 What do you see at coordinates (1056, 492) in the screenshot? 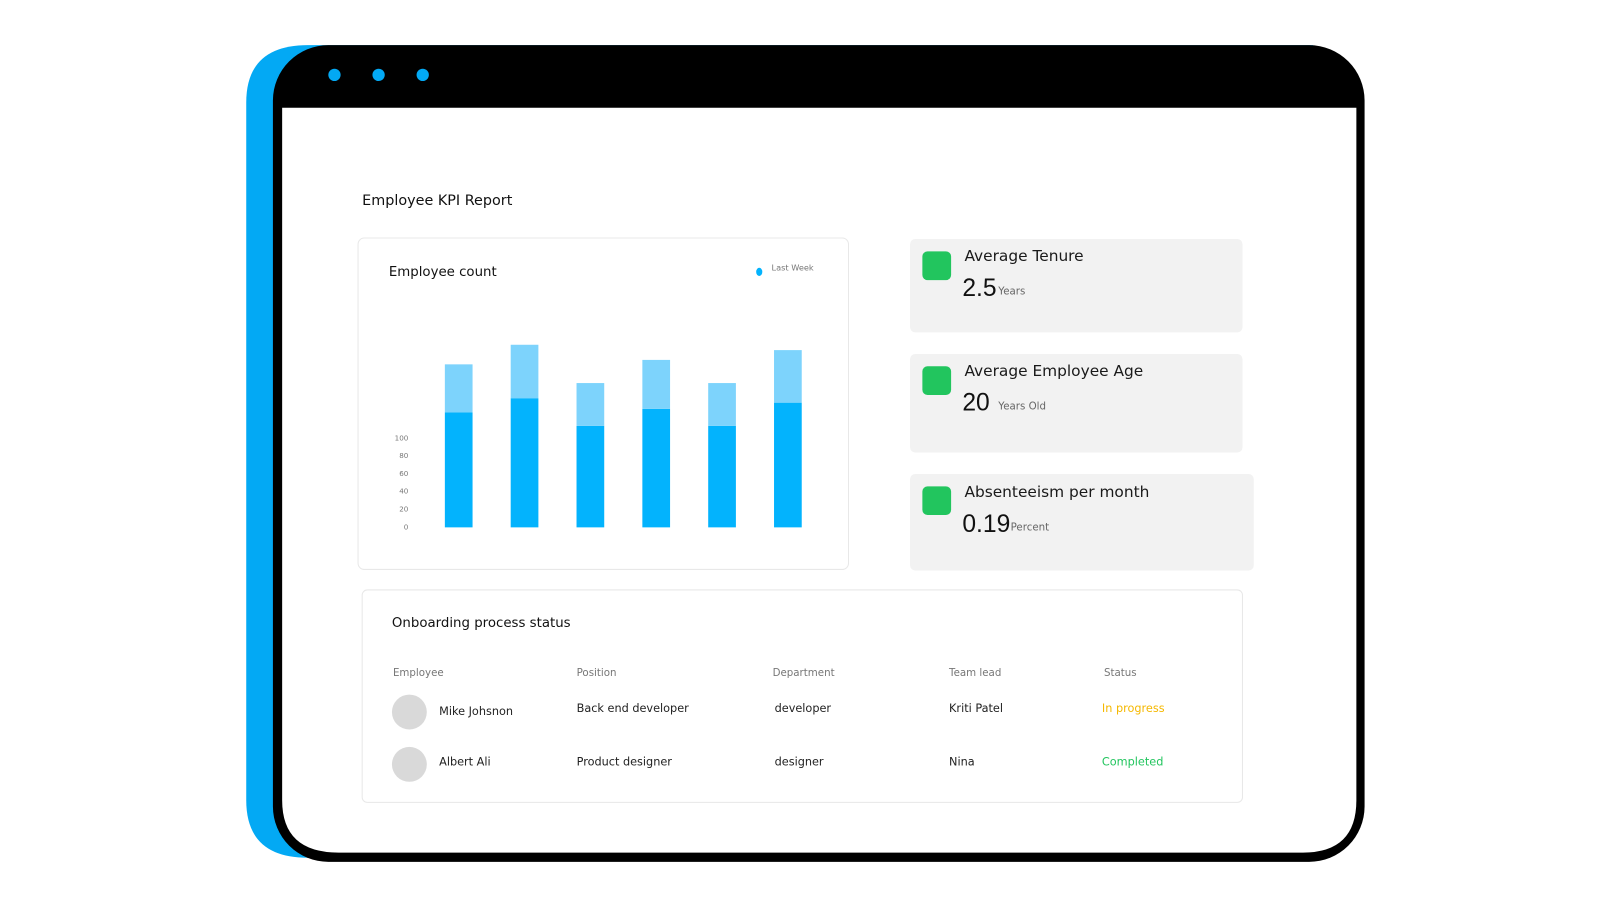
I see `kpi-title: Absenteeism per month` at bounding box center [1056, 492].